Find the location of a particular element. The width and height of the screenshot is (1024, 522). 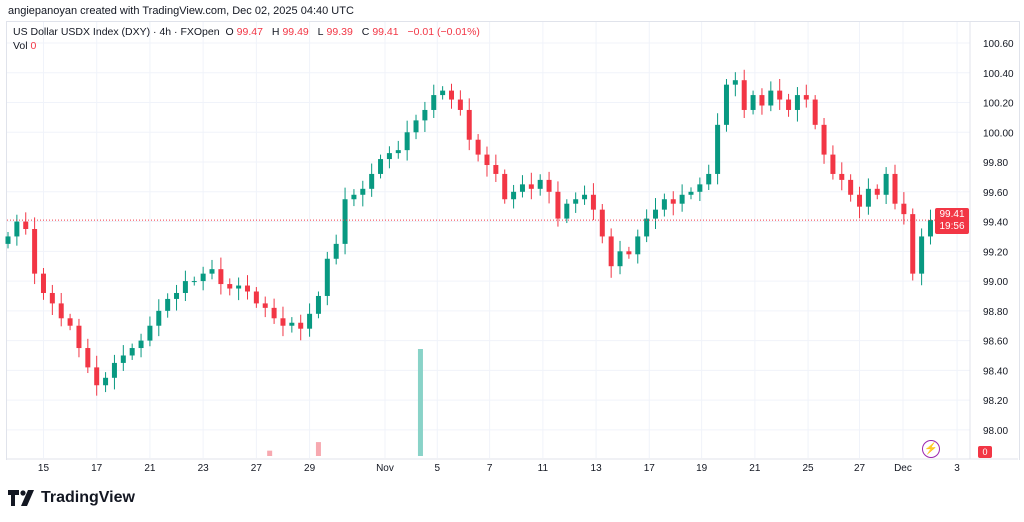

x-tick-label: 19 is located at coordinates (702, 468).